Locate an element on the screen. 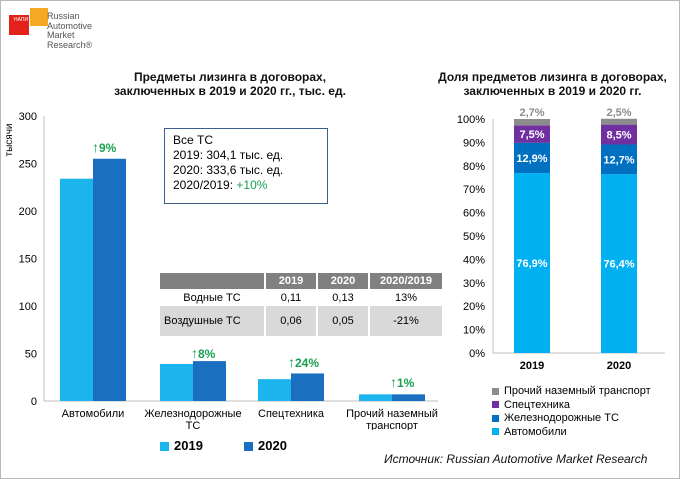 Image resolution: width=680 pixels, height=479 pixels. segment-label: 12,9% is located at coordinates (531, 159).